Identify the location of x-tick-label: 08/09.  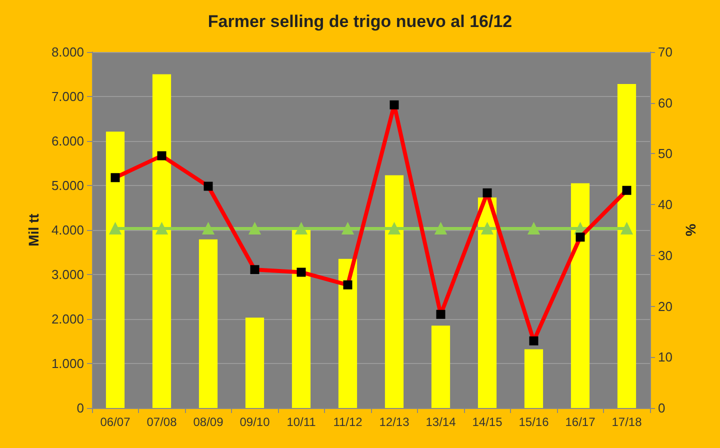
(208, 422).